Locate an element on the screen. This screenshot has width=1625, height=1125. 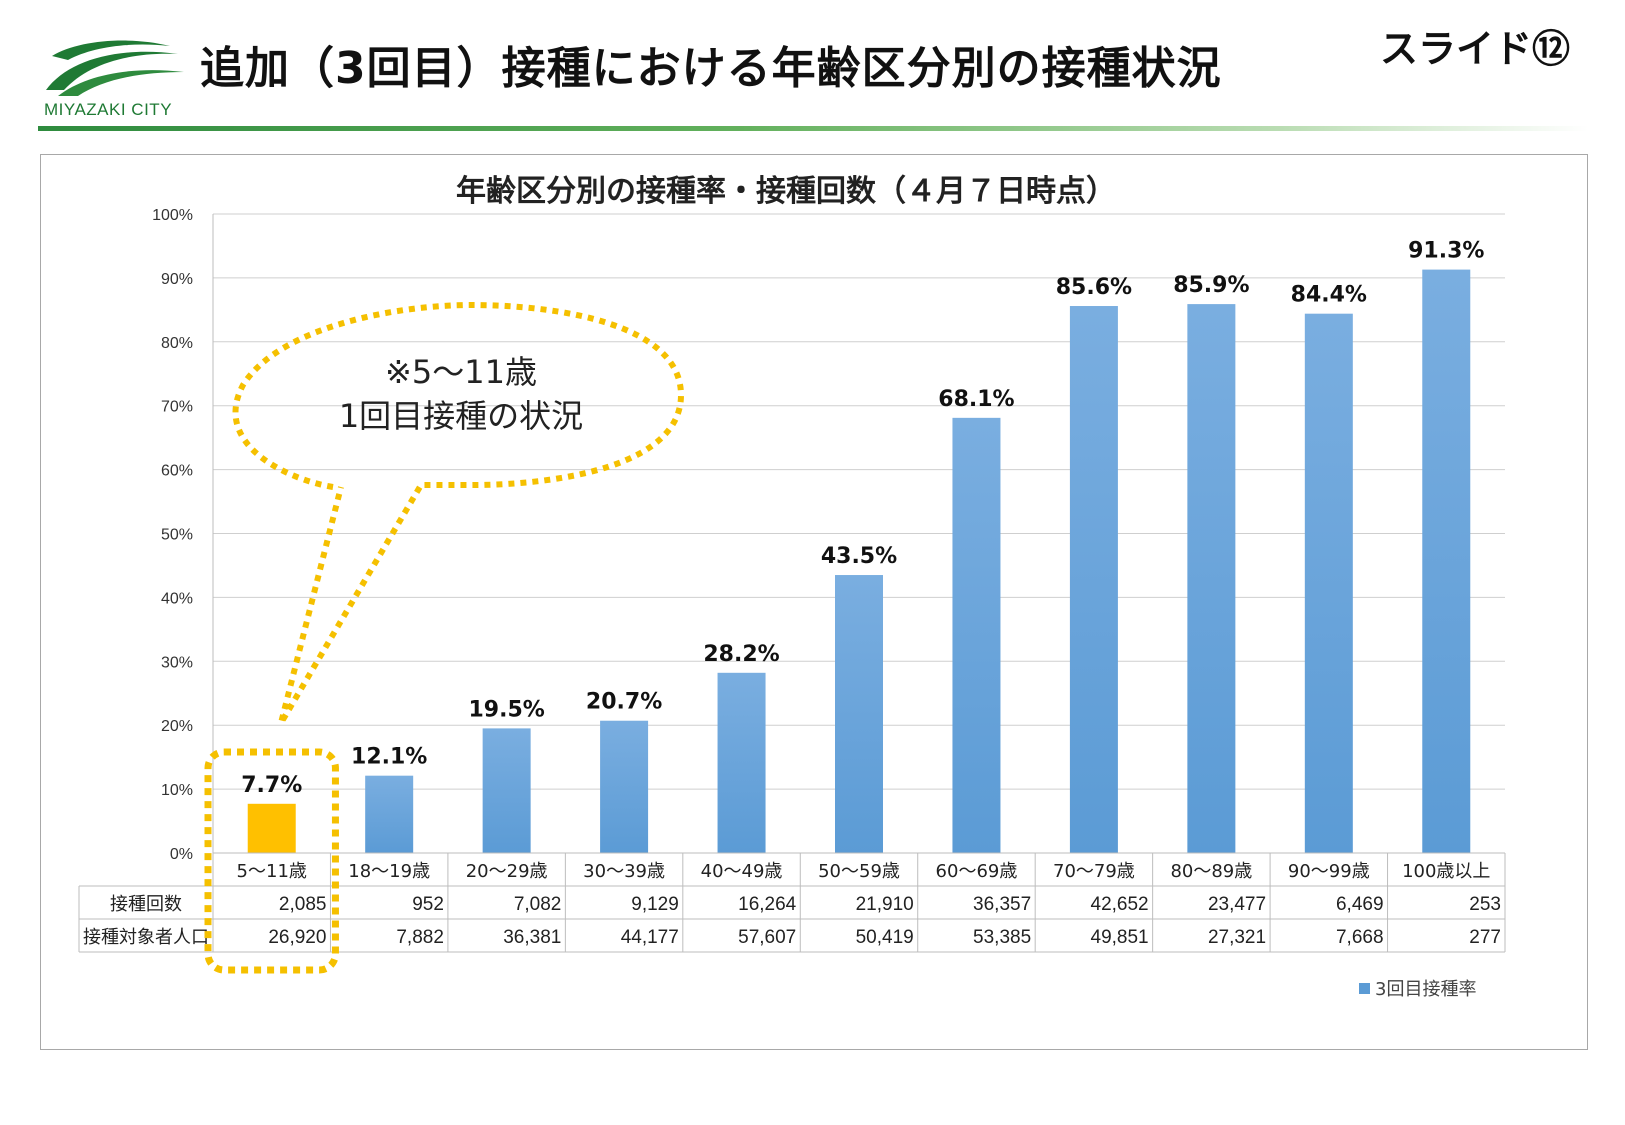
table-cell: 42,652 is located at coordinates (1120, 904).